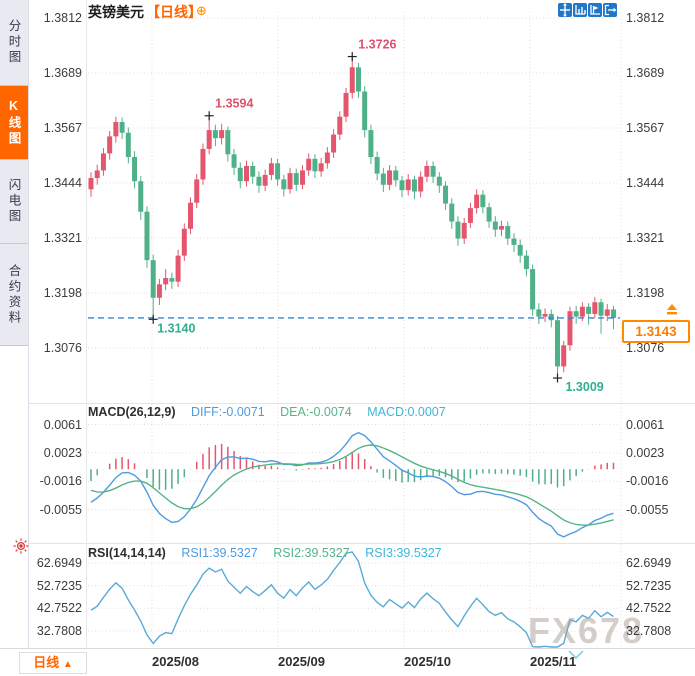  I want to click on x-axis-label: 2025/10, so click(427, 661).